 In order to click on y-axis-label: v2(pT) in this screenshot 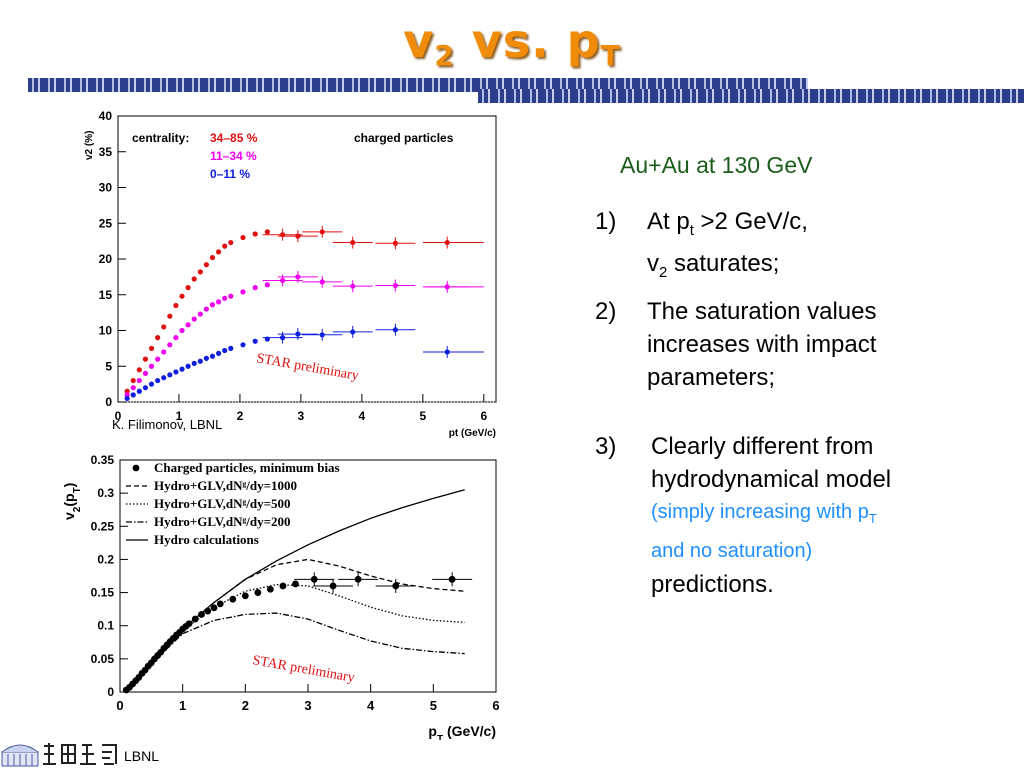, I will do `click(72, 501)`.